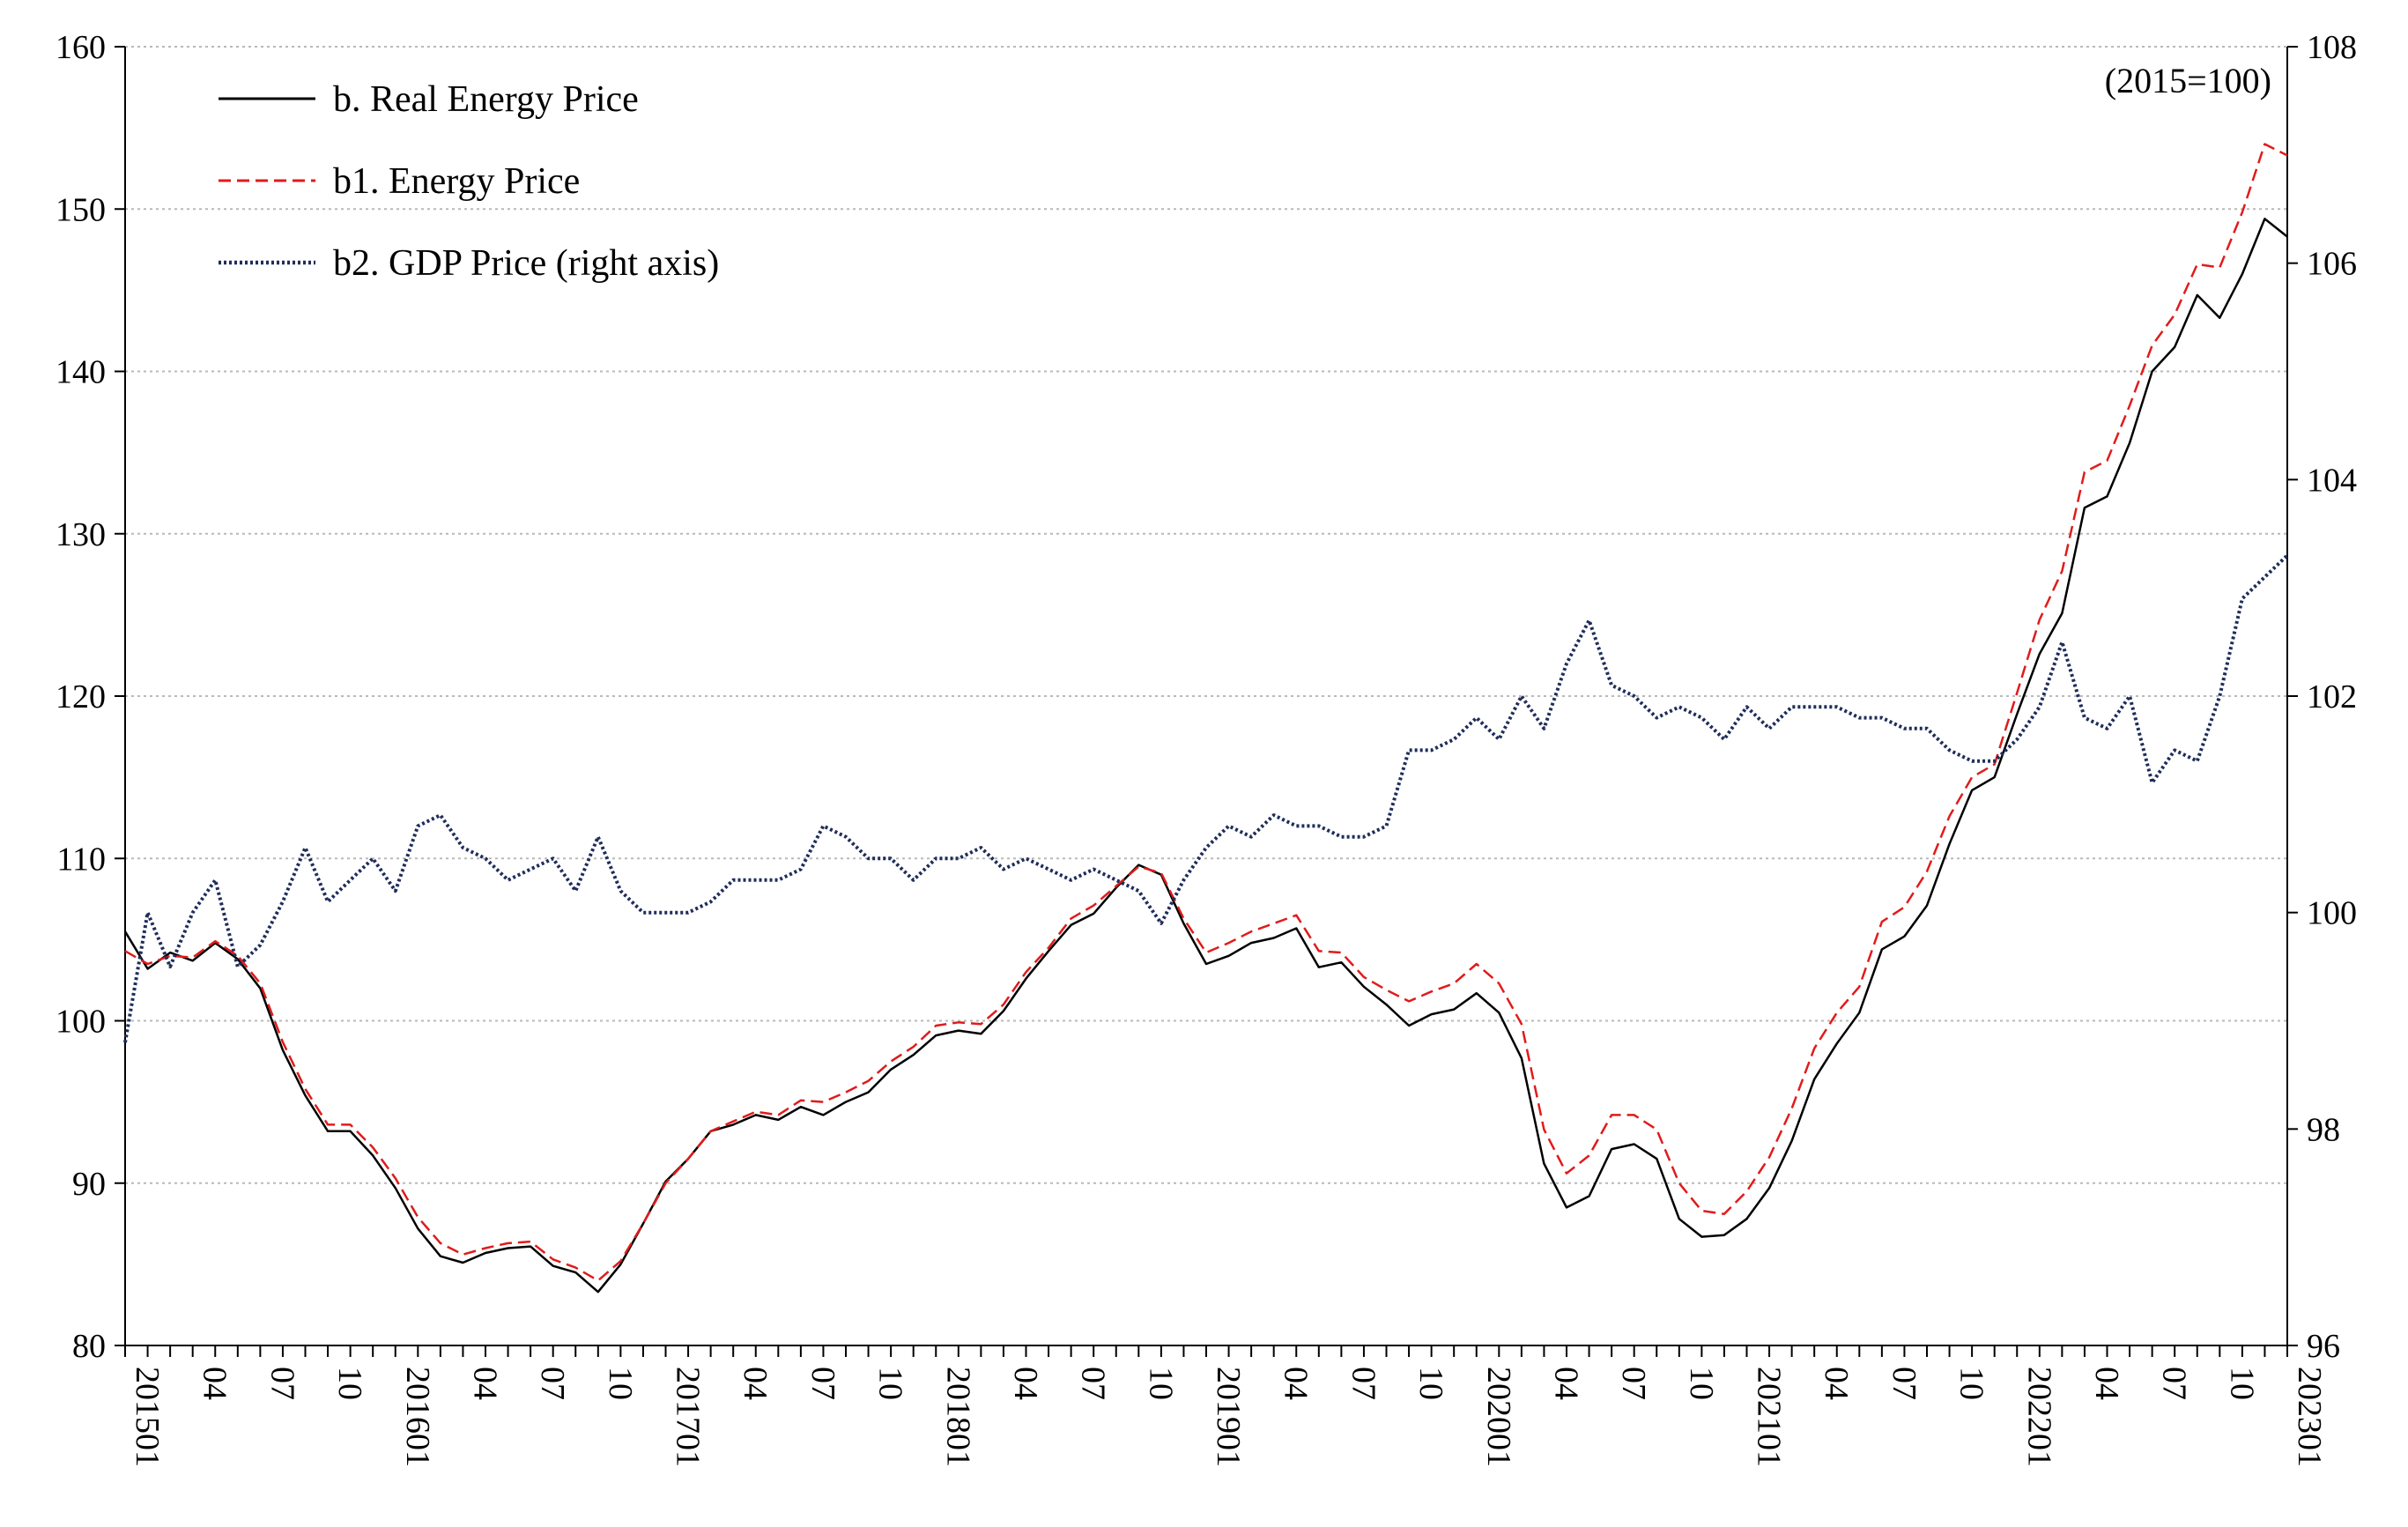 The height and width of the screenshot is (1527, 2408). Describe the element at coordinates (2332, 47) in the screenshot. I see `y-right-tick-label: 108` at that location.